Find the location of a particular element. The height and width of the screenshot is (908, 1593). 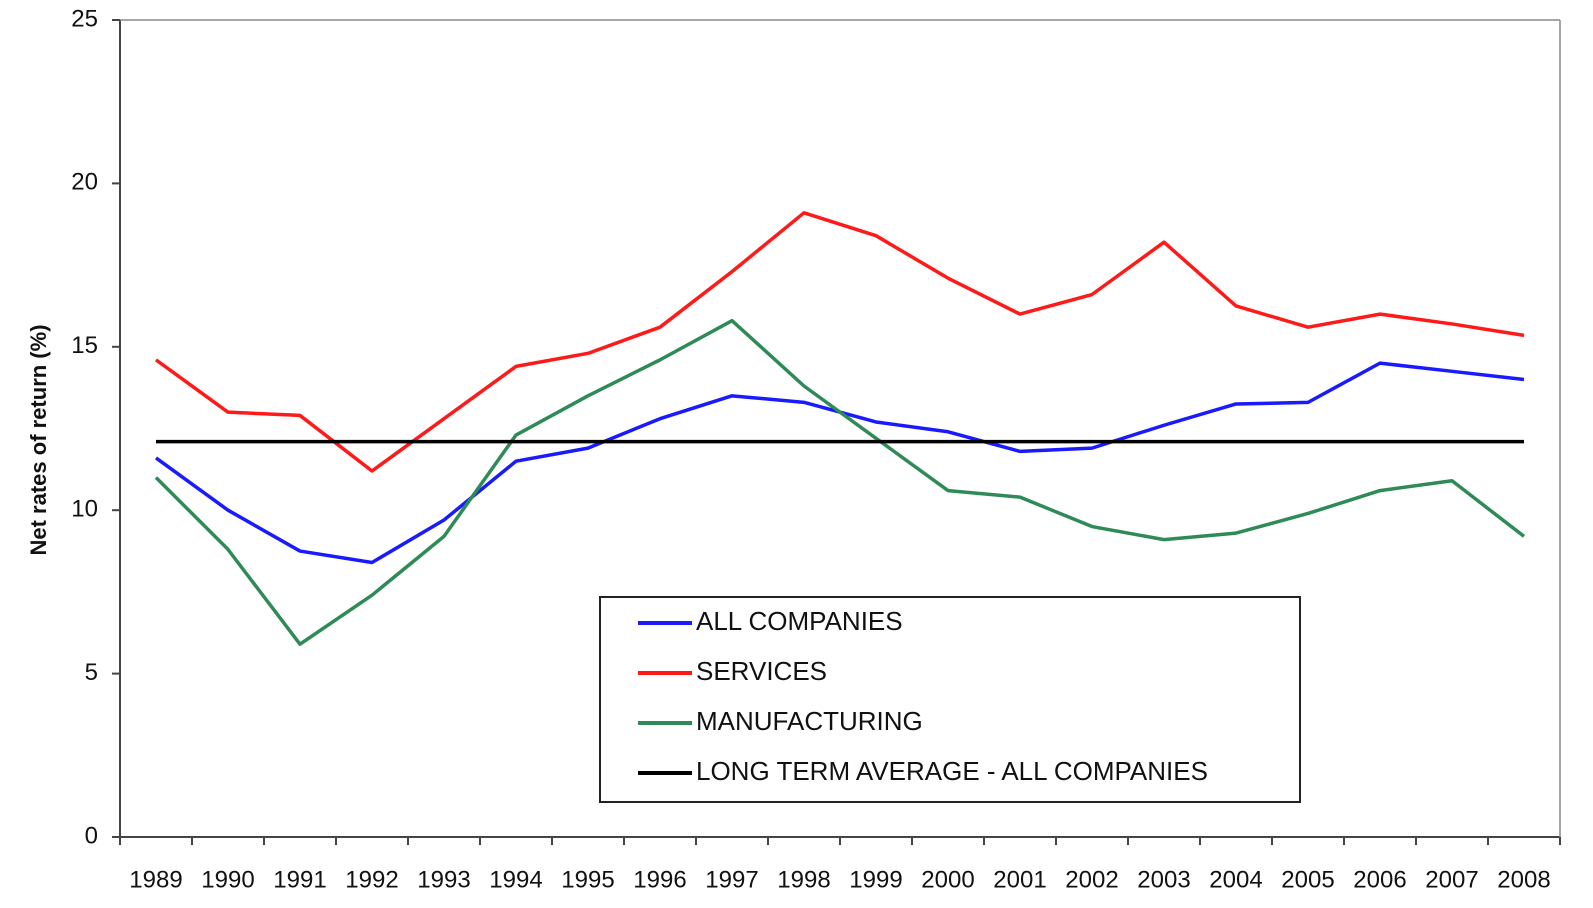

x-tick-label: 2003 is located at coordinates (1163, 879).